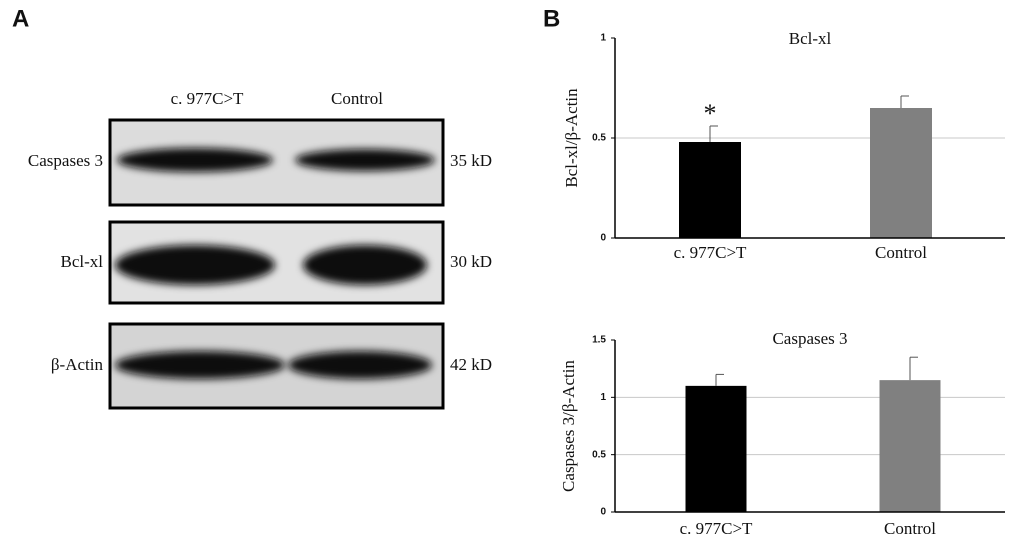 The height and width of the screenshot is (556, 1020). I want to click on blot-row-label: Caspases 3, so click(65, 160).